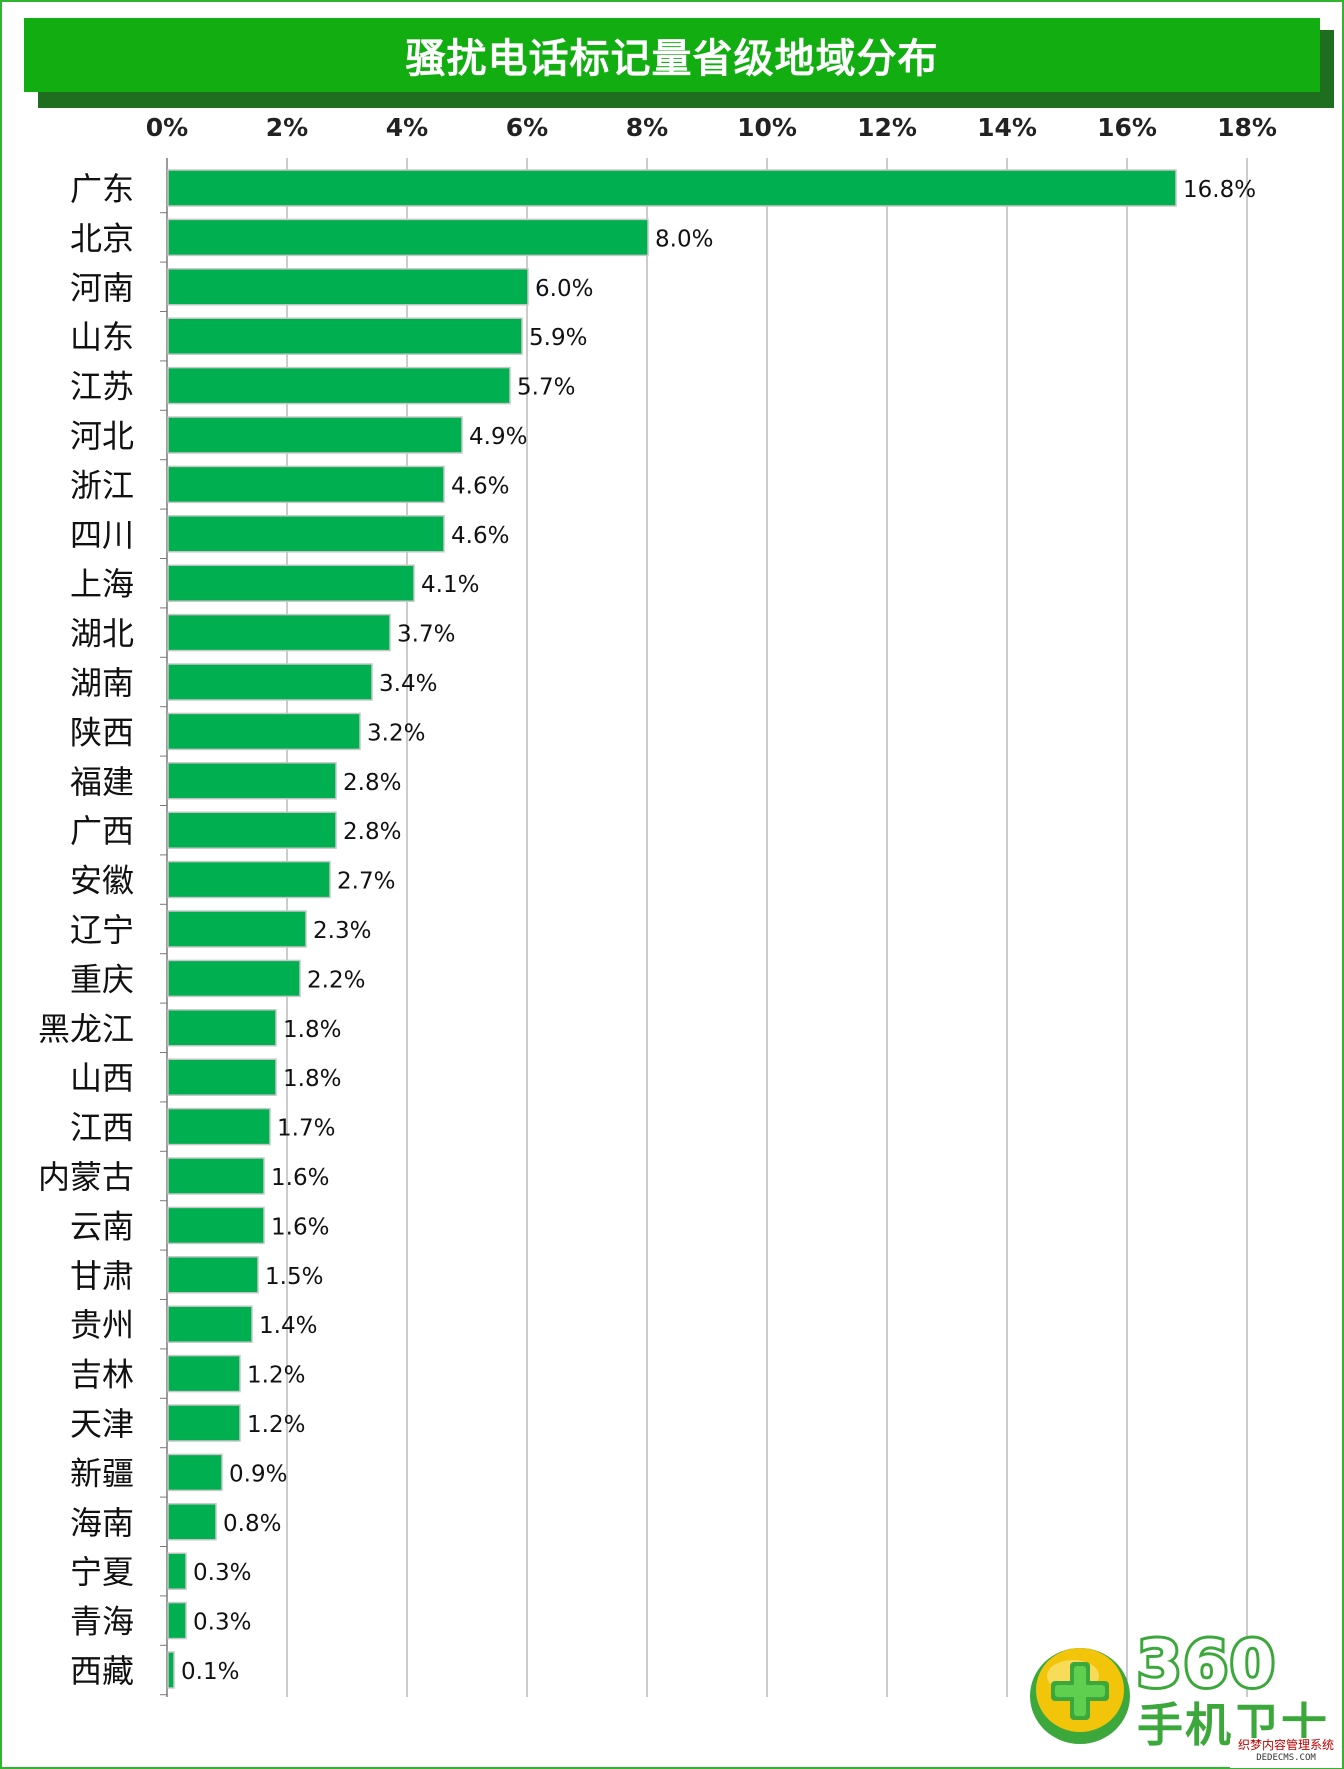 Image resolution: width=1344 pixels, height=1769 pixels. I want to click on x-tick-label: 0%, so click(167, 127).